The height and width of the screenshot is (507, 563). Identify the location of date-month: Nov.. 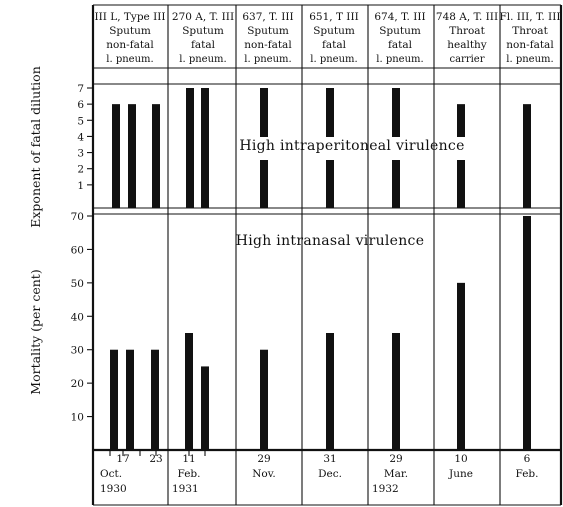
(264, 474).